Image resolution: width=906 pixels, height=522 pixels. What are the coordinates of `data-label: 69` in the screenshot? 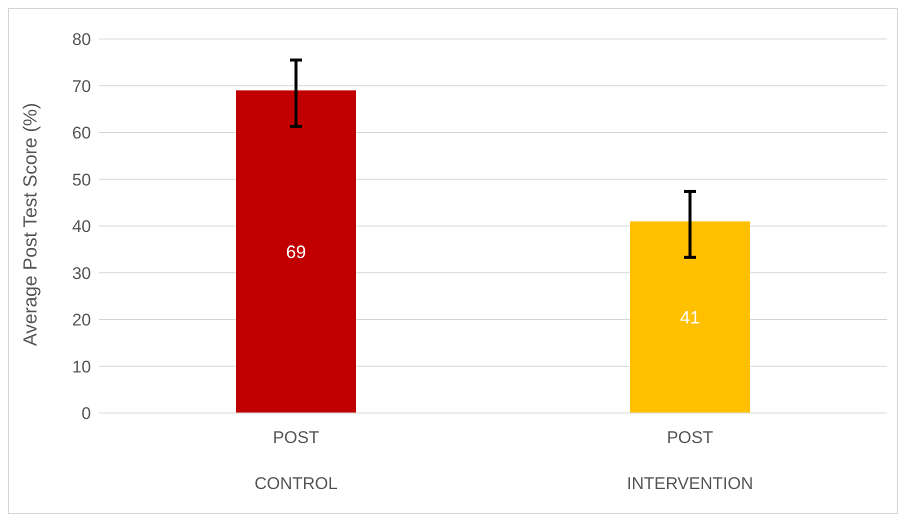 It's located at (296, 252).